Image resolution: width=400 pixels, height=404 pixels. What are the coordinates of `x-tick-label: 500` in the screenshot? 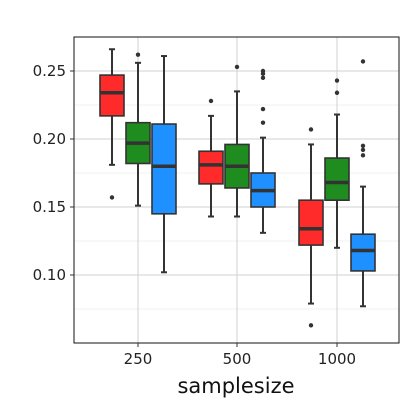 It's located at (237, 359).